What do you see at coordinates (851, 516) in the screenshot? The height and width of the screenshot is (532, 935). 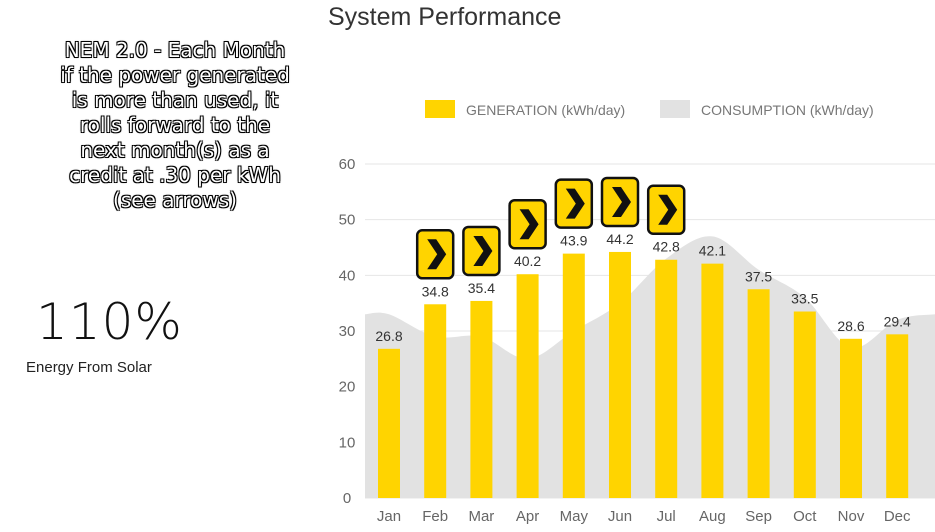 I see `x-tick-label: Nov` at bounding box center [851, 516].